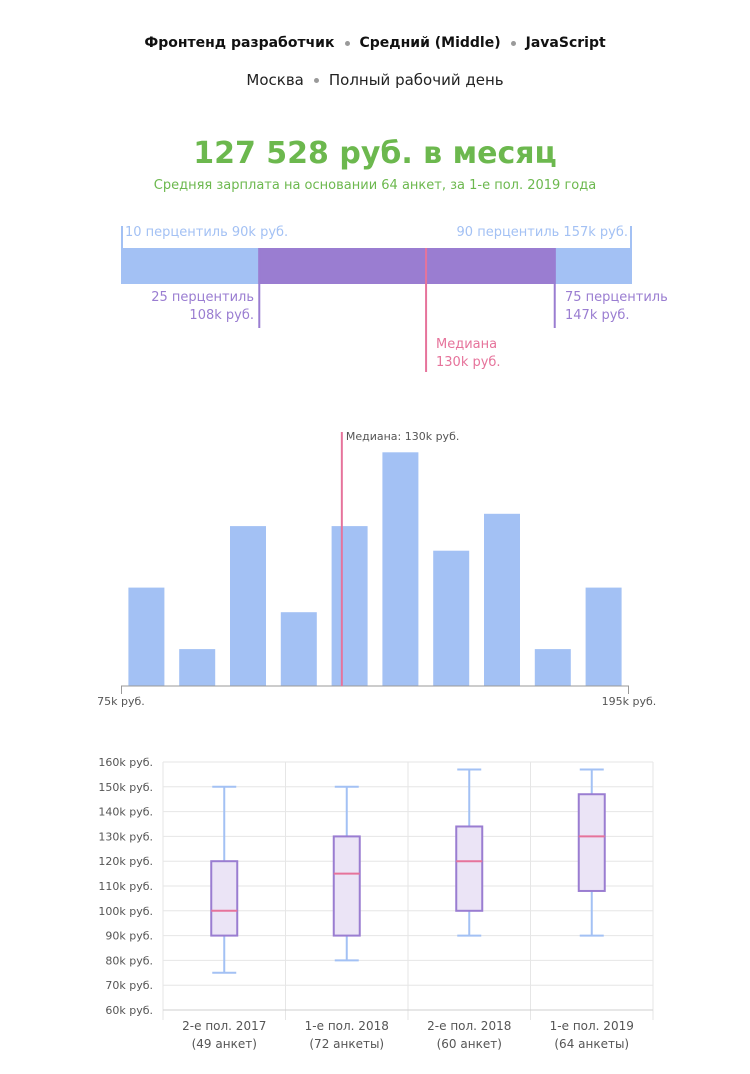 This screenshot has width=750, height=1074. Describe the element at coordinates (468, 362) in the screenshot. I see `median-value: 130k руб.` at that location.